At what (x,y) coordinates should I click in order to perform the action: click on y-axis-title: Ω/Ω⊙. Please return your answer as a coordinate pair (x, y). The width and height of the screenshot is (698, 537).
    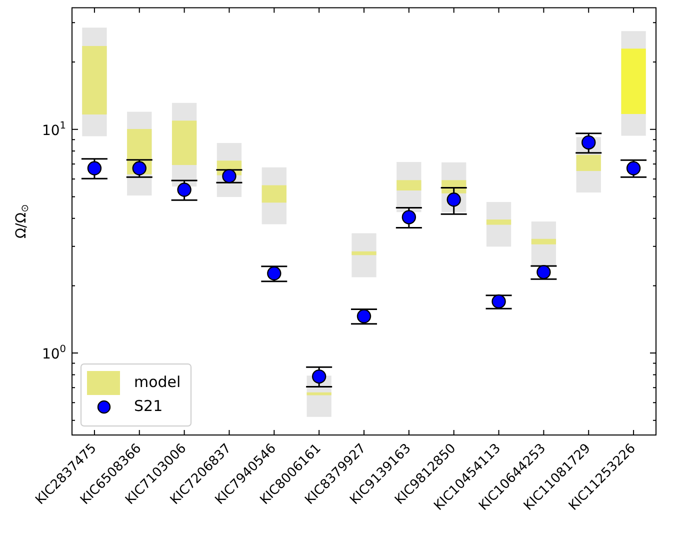
    Looking at the image, I should click on (23, 221).